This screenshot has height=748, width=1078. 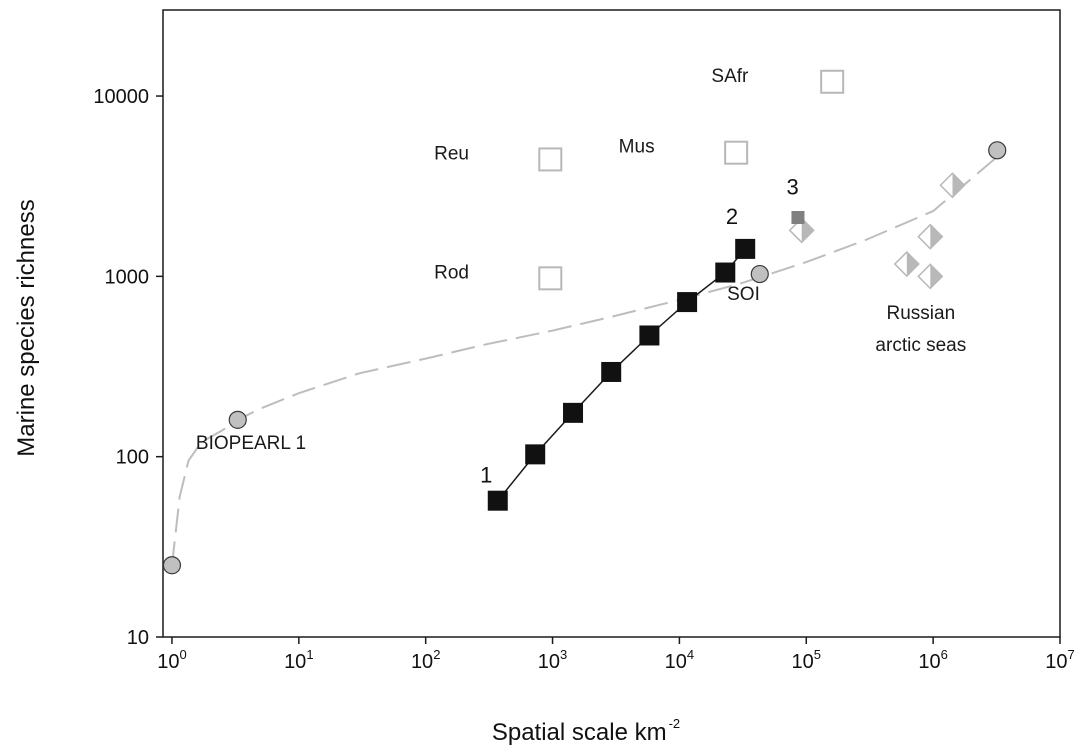 I want to click on y-axis-title: Marine species richness, so click(x=26, y=327).